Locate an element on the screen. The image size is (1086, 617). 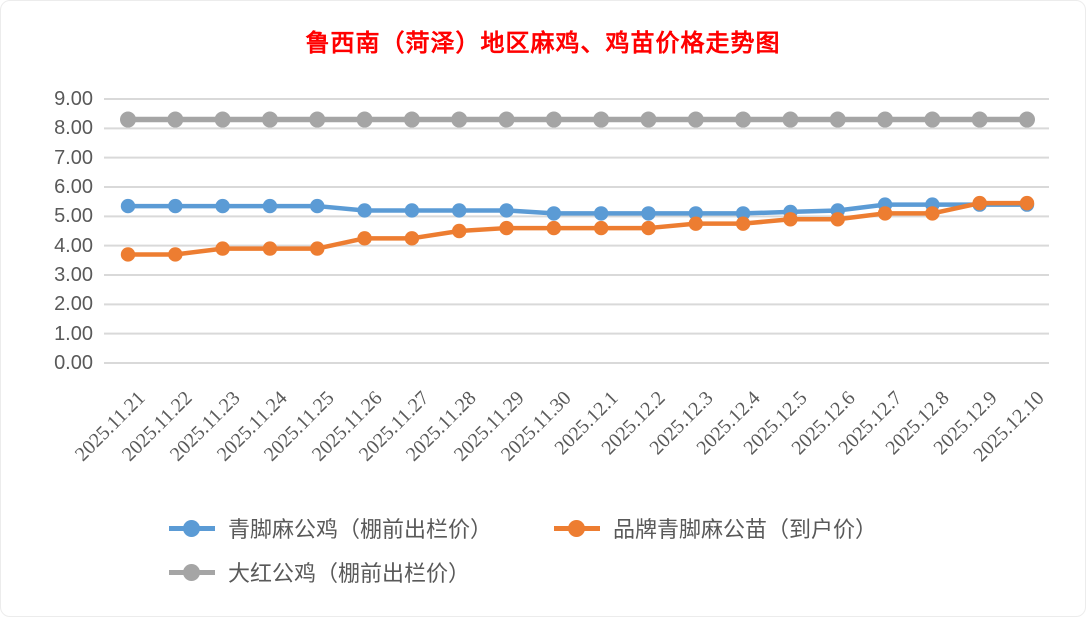
legend-label: 青脚麻公鸡（棚前出栏价） is located at coordinates (360, 529).